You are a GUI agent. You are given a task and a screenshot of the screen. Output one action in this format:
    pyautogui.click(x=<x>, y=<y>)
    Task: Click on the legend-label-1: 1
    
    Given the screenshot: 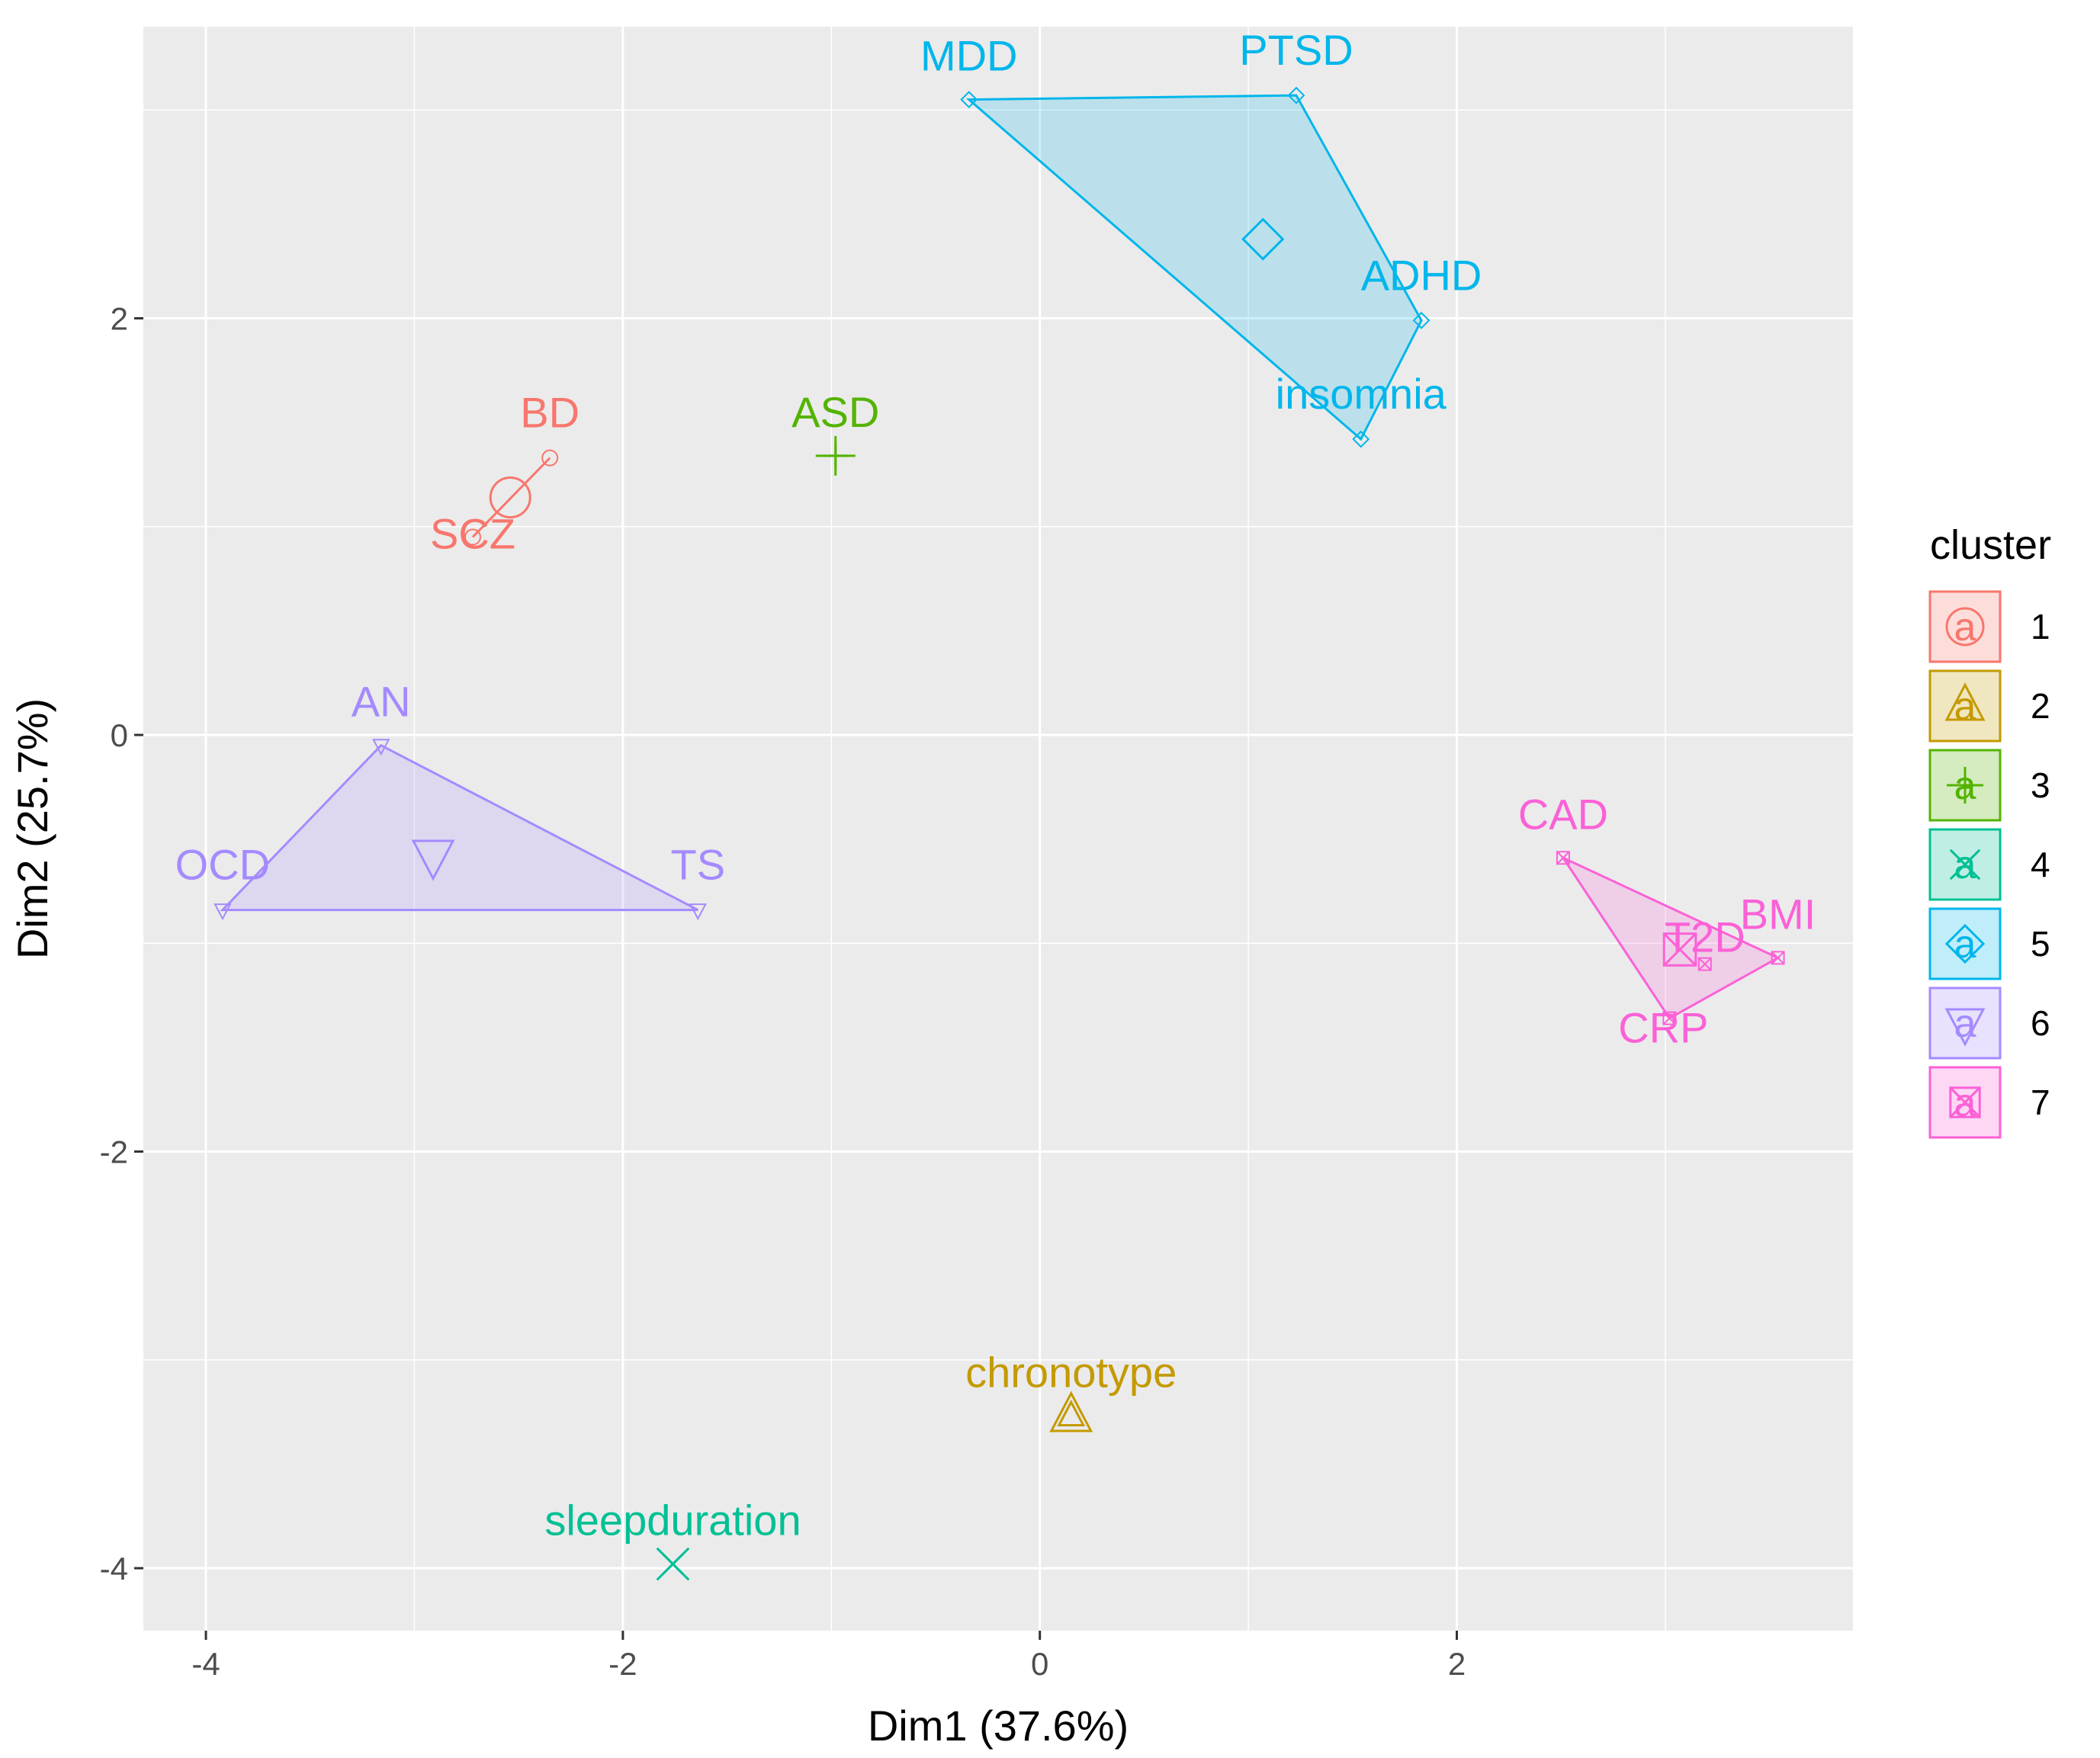 What is the action you would take?
    pyautogui.click(x=2040, y=626)
    